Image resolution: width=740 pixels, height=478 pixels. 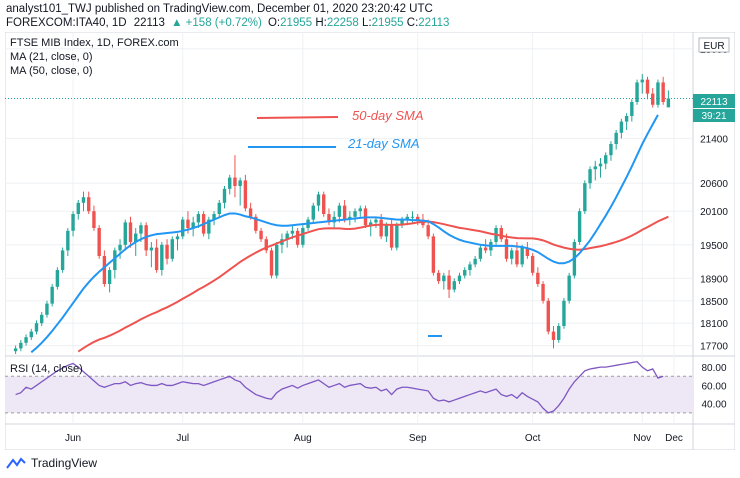 What do you see at coordinates (16, 463) in the screenshot?
I see `tradingview-logo-icon` at bounding box center [16, 463].